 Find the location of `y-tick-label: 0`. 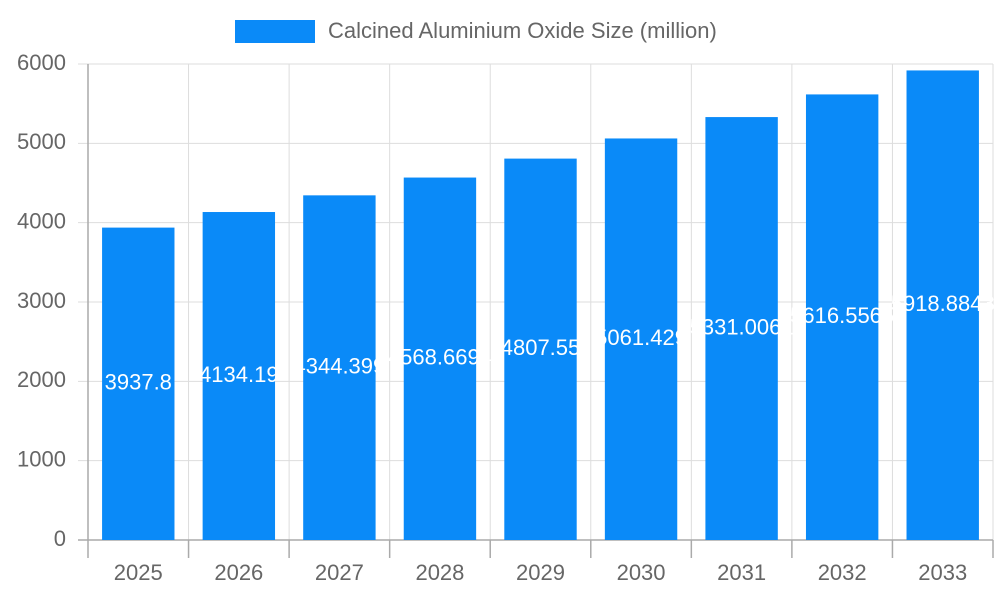

y-tick-label: 0 is located at coordinates (60, 538).